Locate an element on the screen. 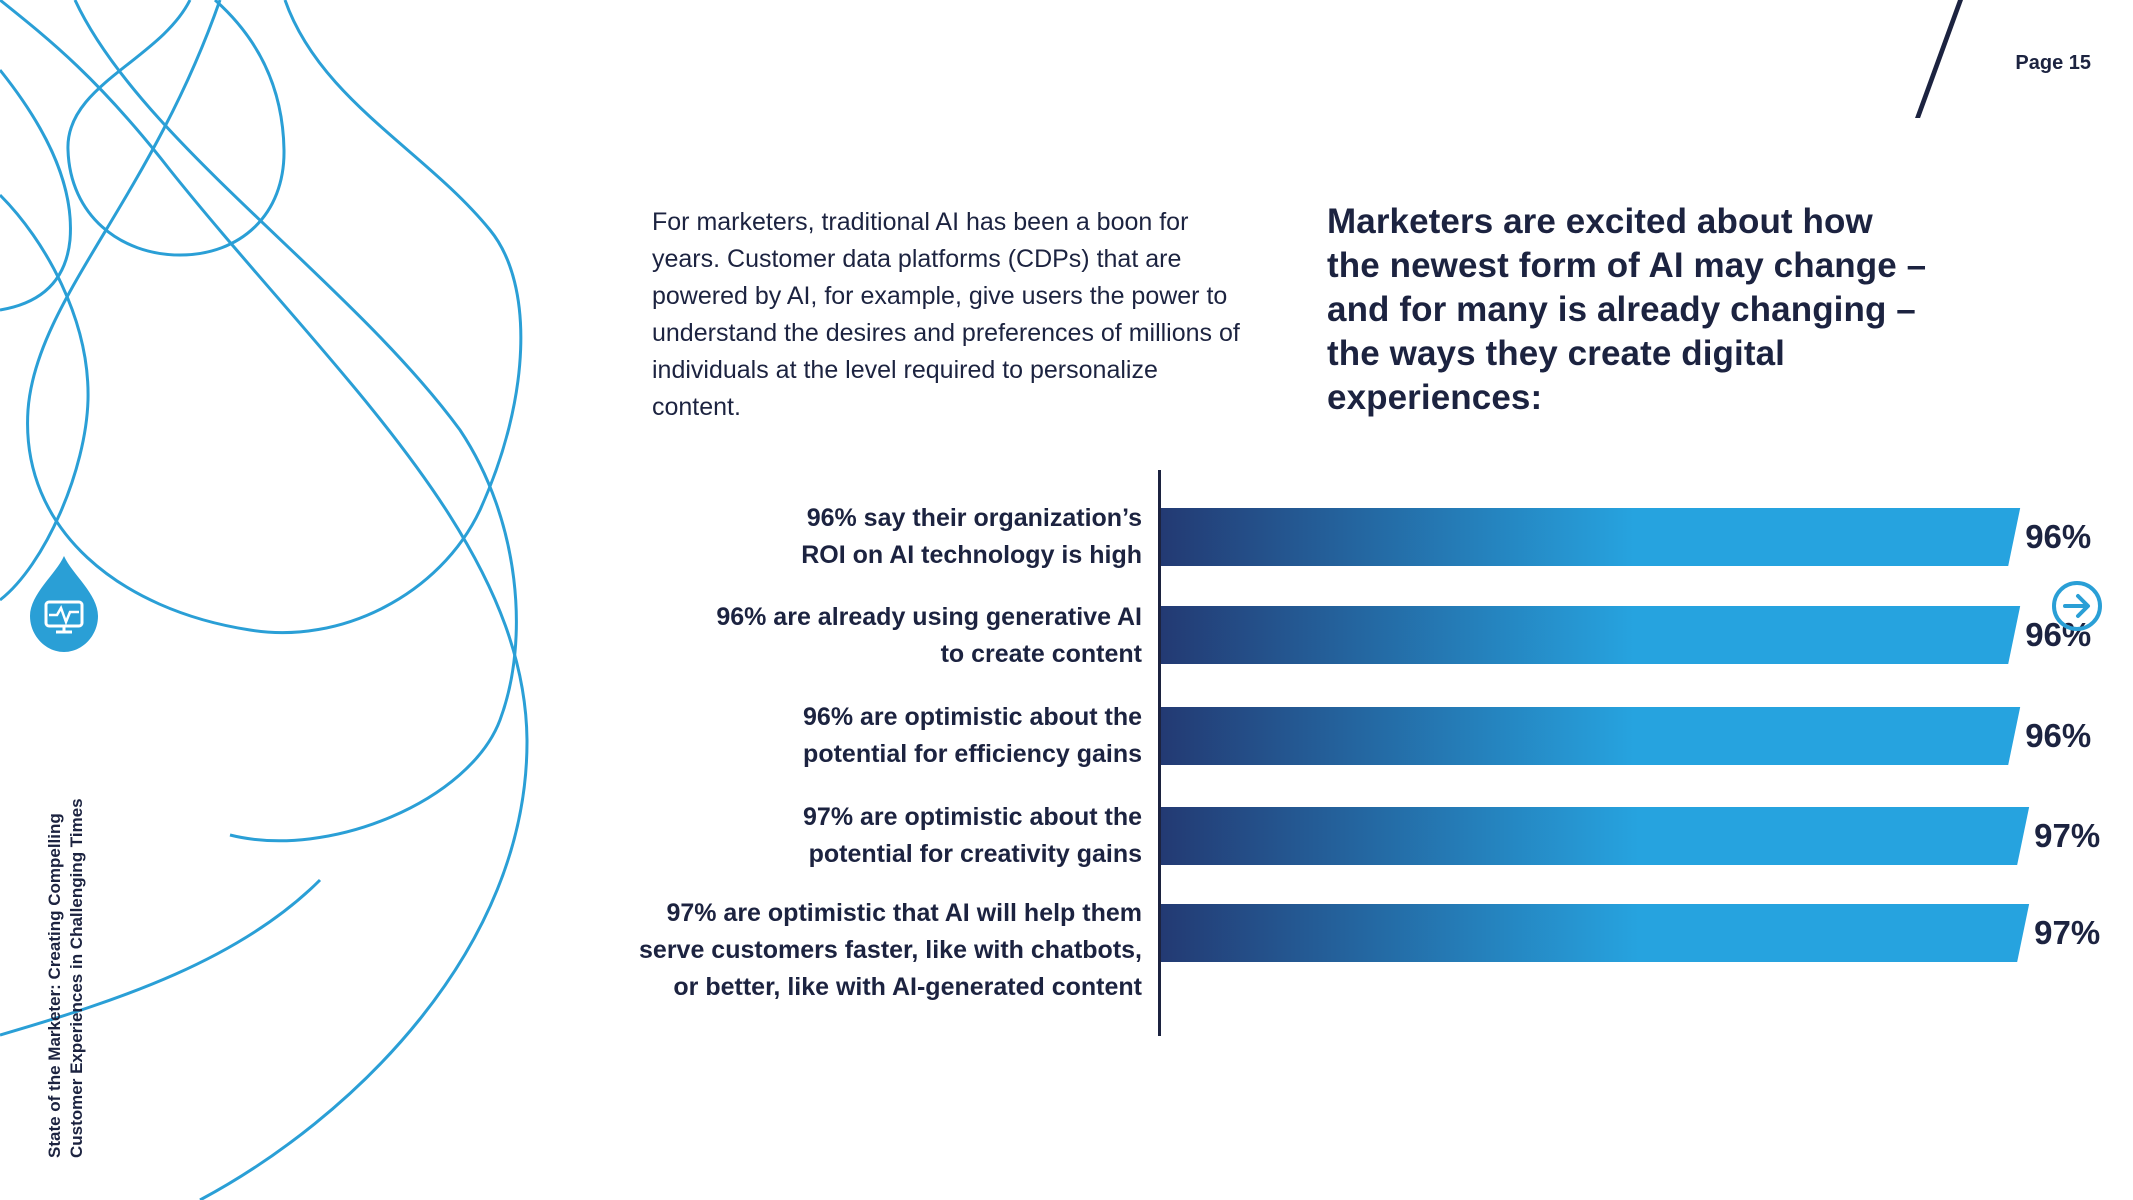 The width and height of the screenshot is (2133, 1200). category-label-line: potential for efficiency gains is located at coordinates (972, 754).